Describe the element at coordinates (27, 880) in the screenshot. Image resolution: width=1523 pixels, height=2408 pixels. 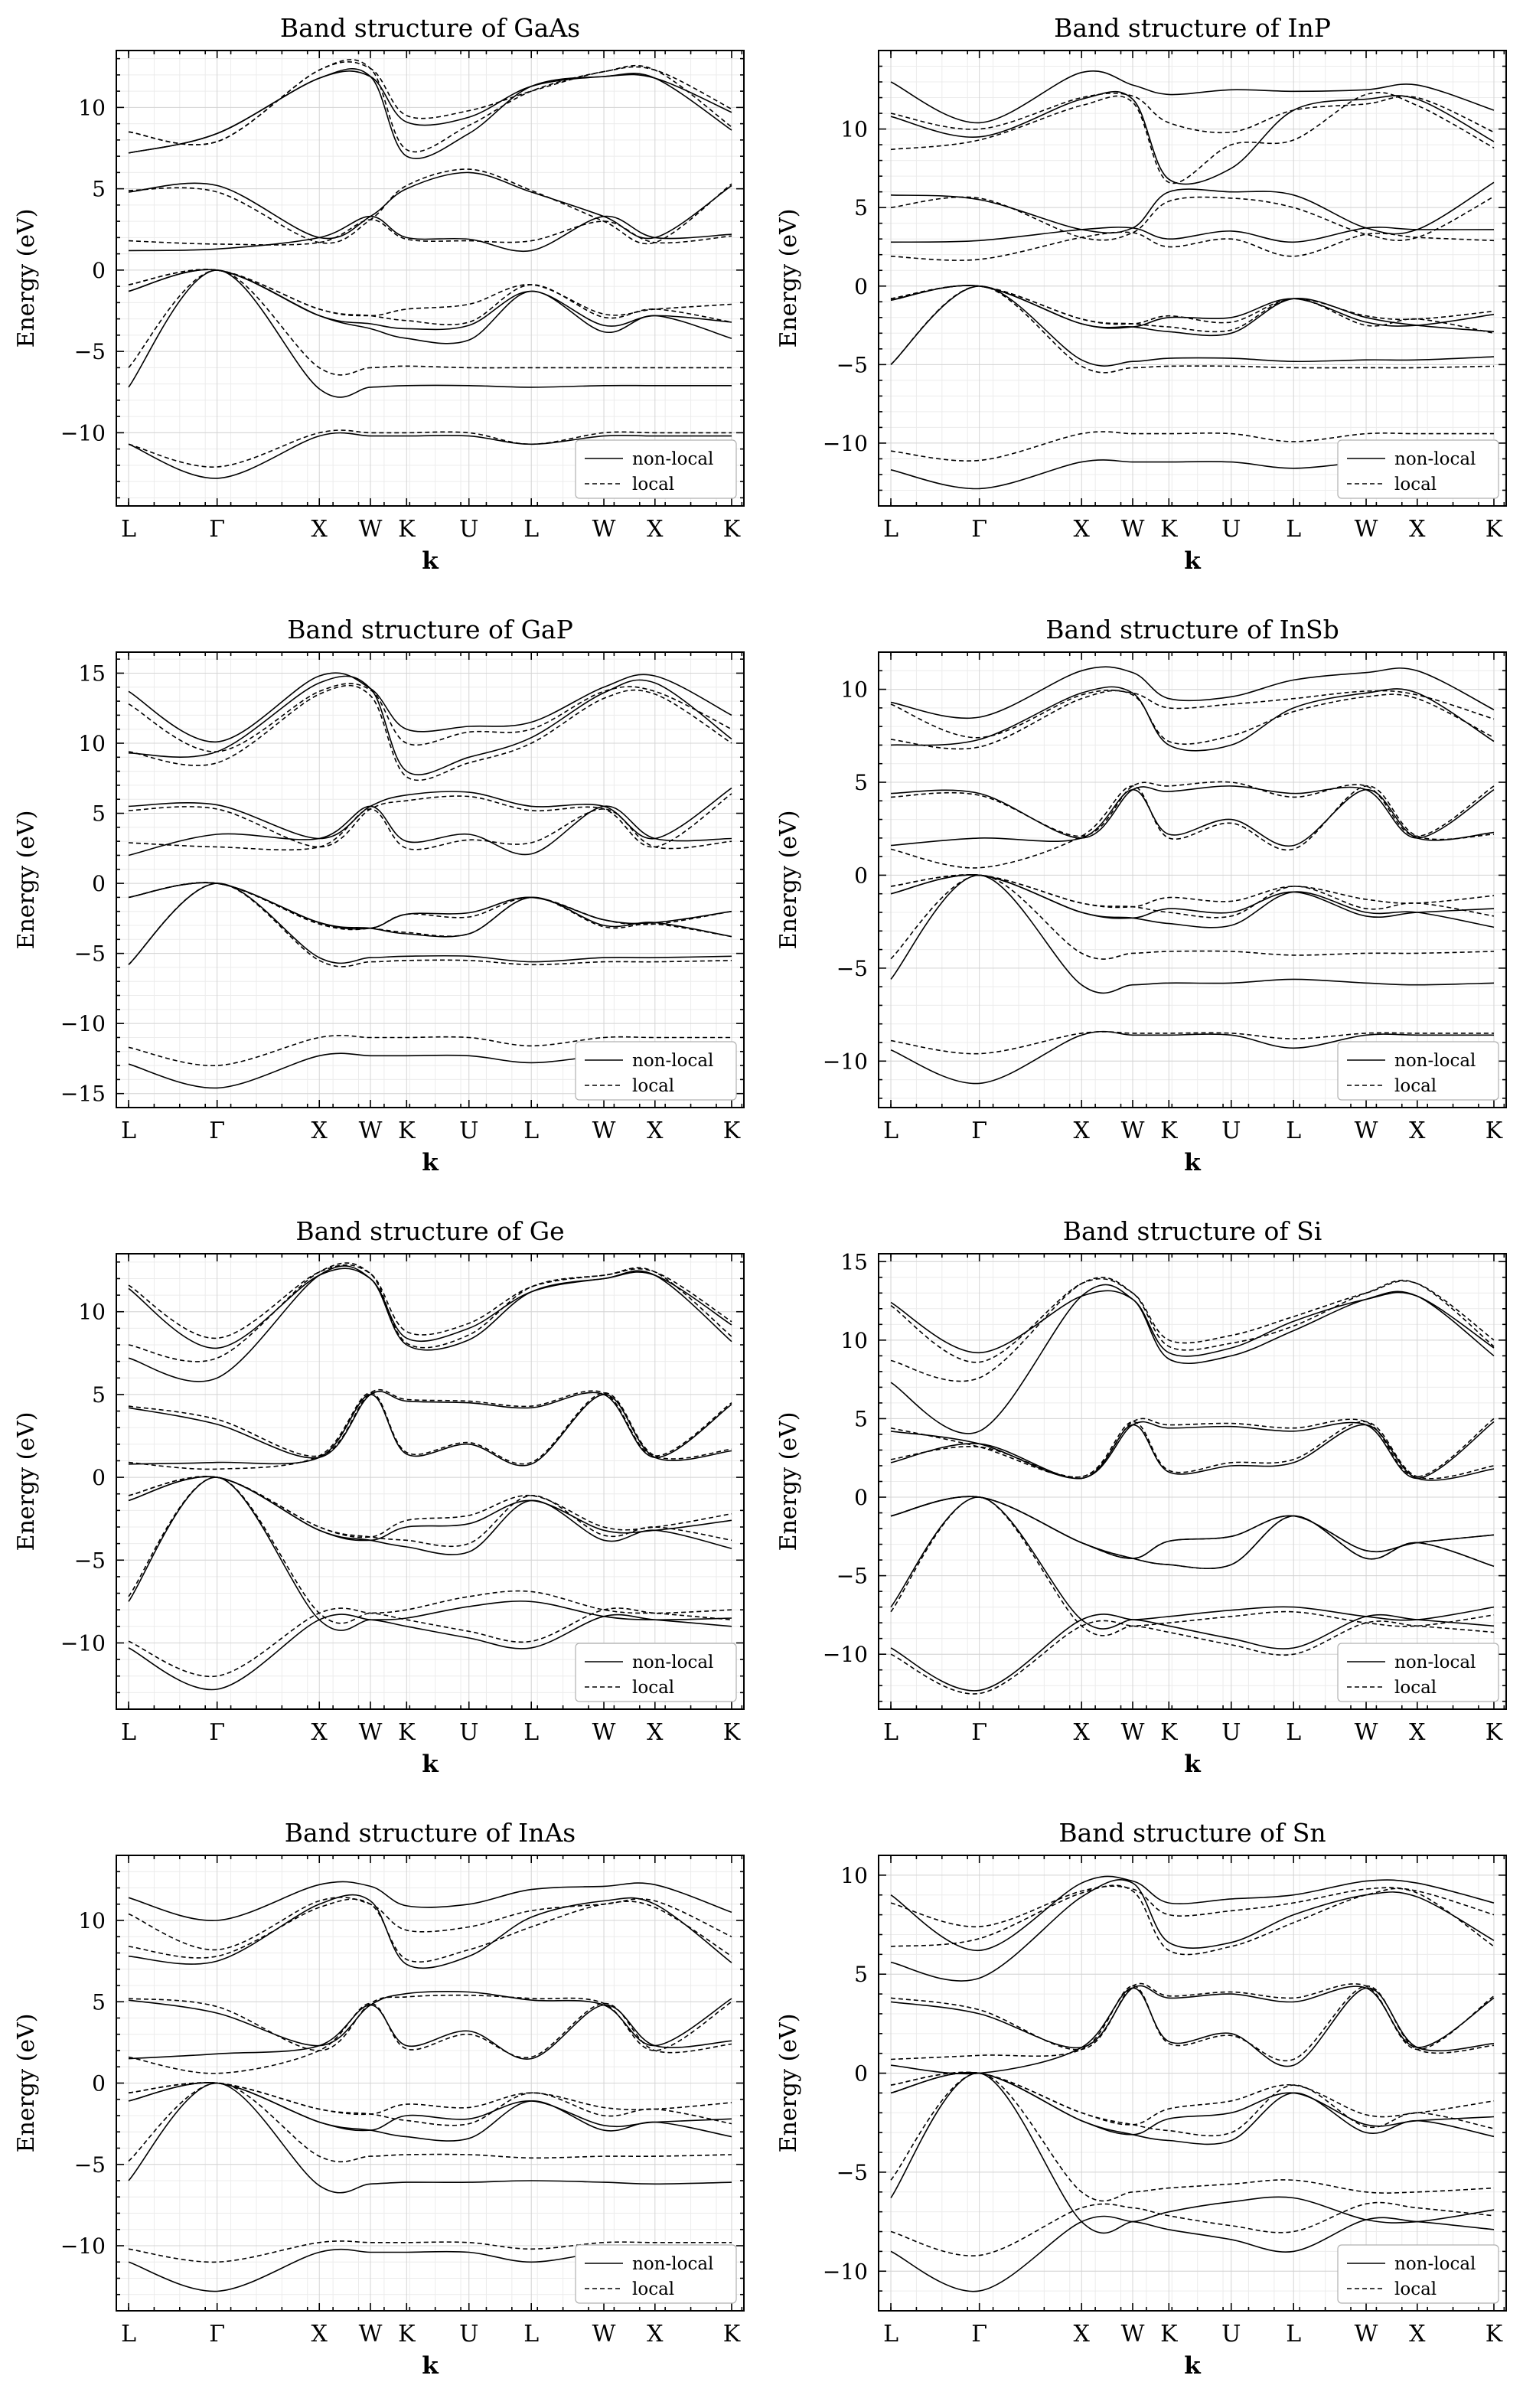
I see `y-axis-label: Energy (eV)` at that location.